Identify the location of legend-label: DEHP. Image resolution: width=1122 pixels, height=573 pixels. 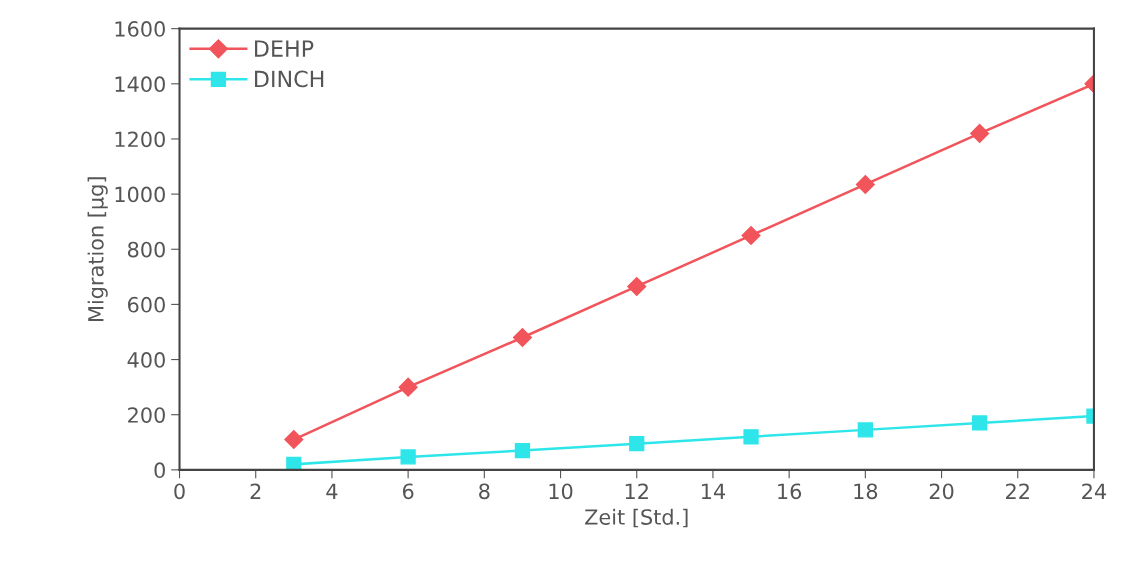
(284, 48).